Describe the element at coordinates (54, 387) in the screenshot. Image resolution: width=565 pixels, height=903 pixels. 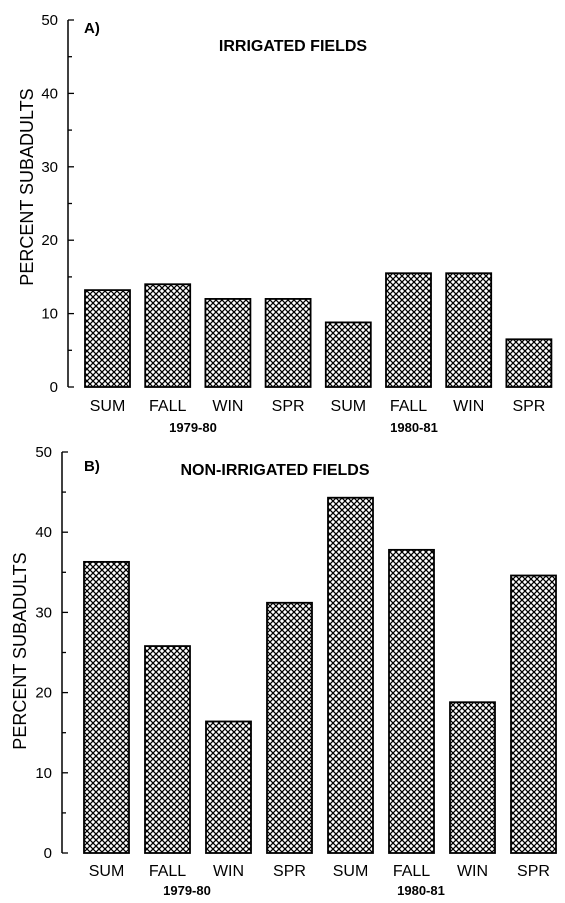
I see `panel-a-y-tick-label: 0` at that location.